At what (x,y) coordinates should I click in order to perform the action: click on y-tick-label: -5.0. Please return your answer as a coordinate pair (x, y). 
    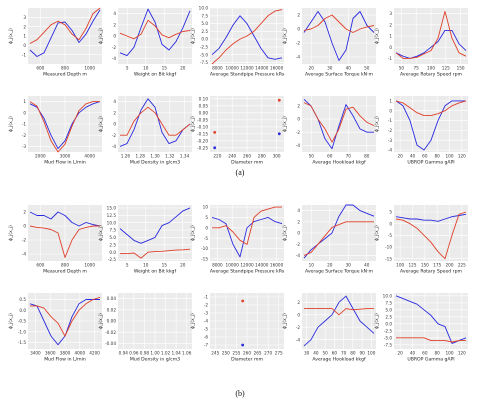
    Looking at the image, I should click on (204, 54).